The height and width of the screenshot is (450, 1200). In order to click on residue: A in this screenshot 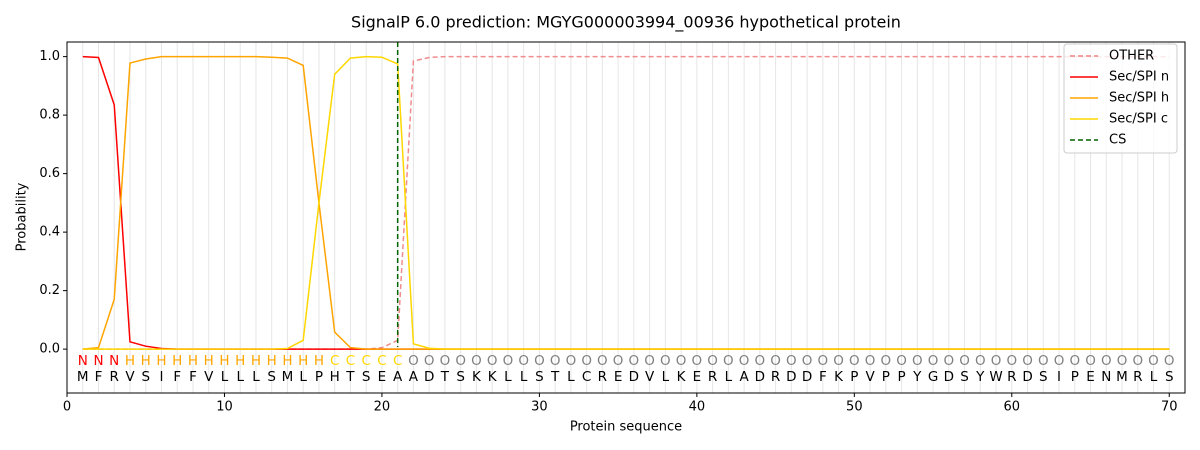, I will do `click(414, 377)`.